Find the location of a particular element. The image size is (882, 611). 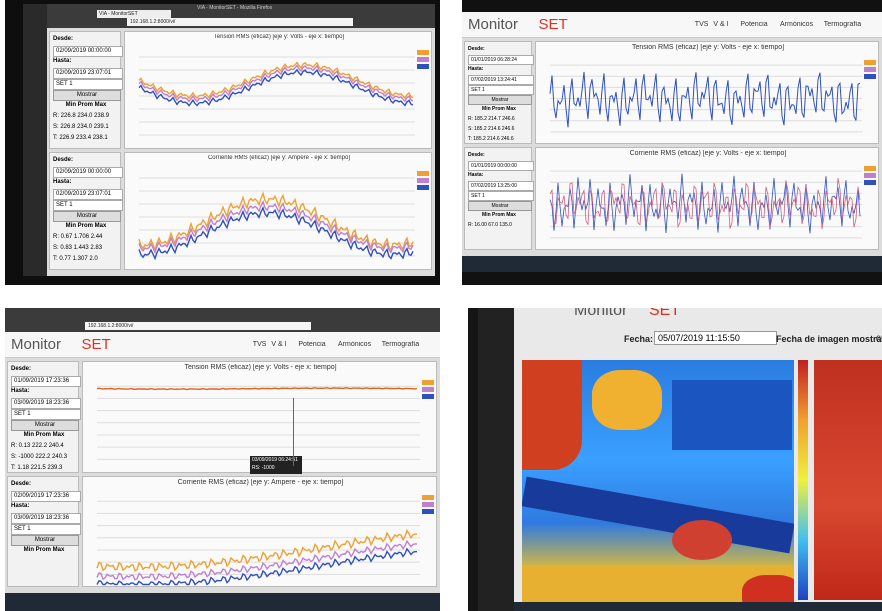

hasta-input: 07/02/2019 13:24:41 is located at coordinates (501, 80).